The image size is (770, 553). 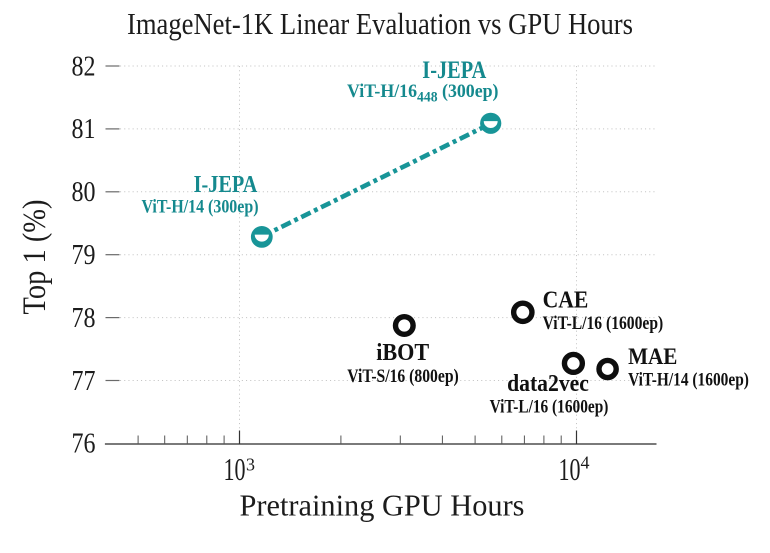 What do you see at coordinates (84, 255) in the screenshot?
I see `svg-text: 79` at bounding box center [84, 255].